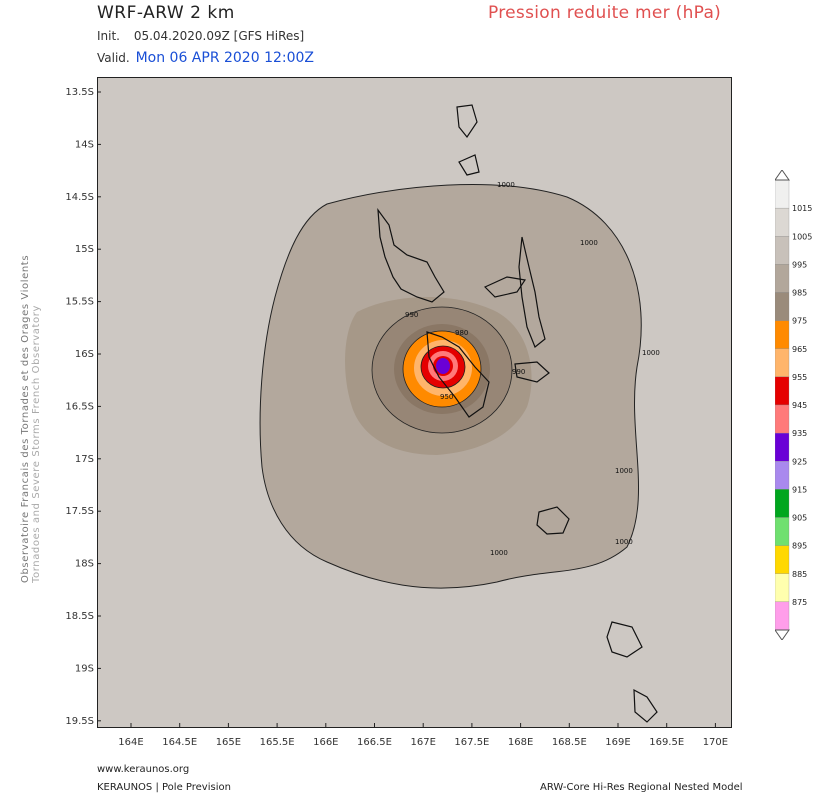  Describe the element at coordinates (225, 58) in the screenshot. I see `valid-date: Mon 06 APR 2020 12:00Z` at that location.